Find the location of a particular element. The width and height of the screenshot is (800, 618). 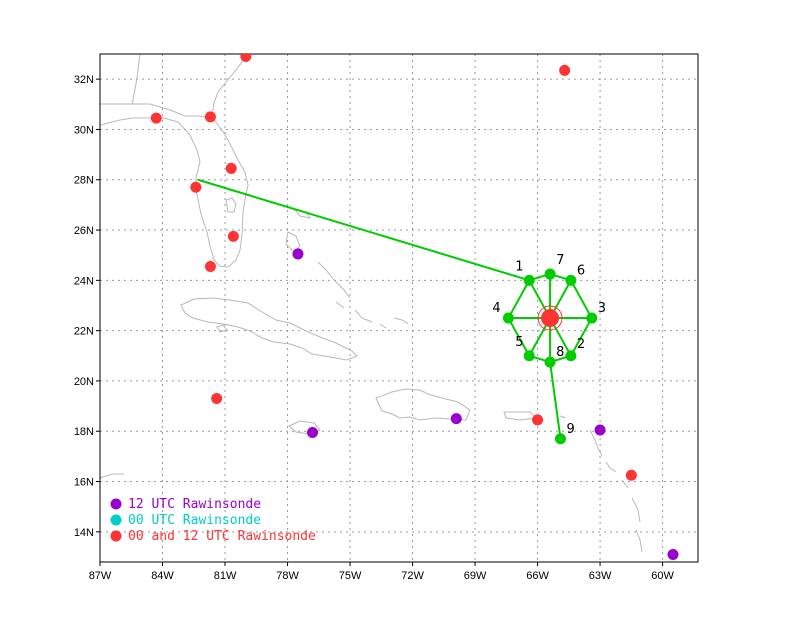

us-southeast-coast is located at coordinates (174, 185).